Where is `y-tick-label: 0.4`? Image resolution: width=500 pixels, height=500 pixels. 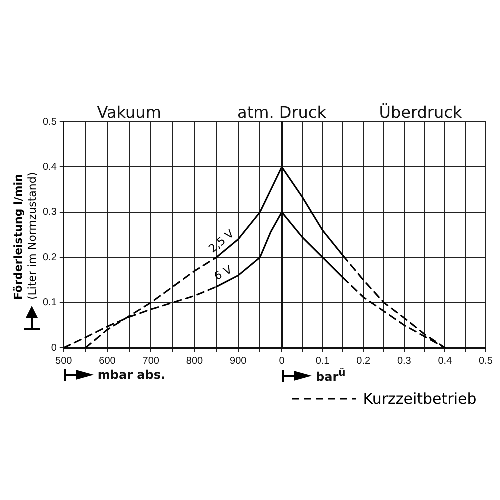
y-tick-label: 0.4 is located at coordinates (50, 167).